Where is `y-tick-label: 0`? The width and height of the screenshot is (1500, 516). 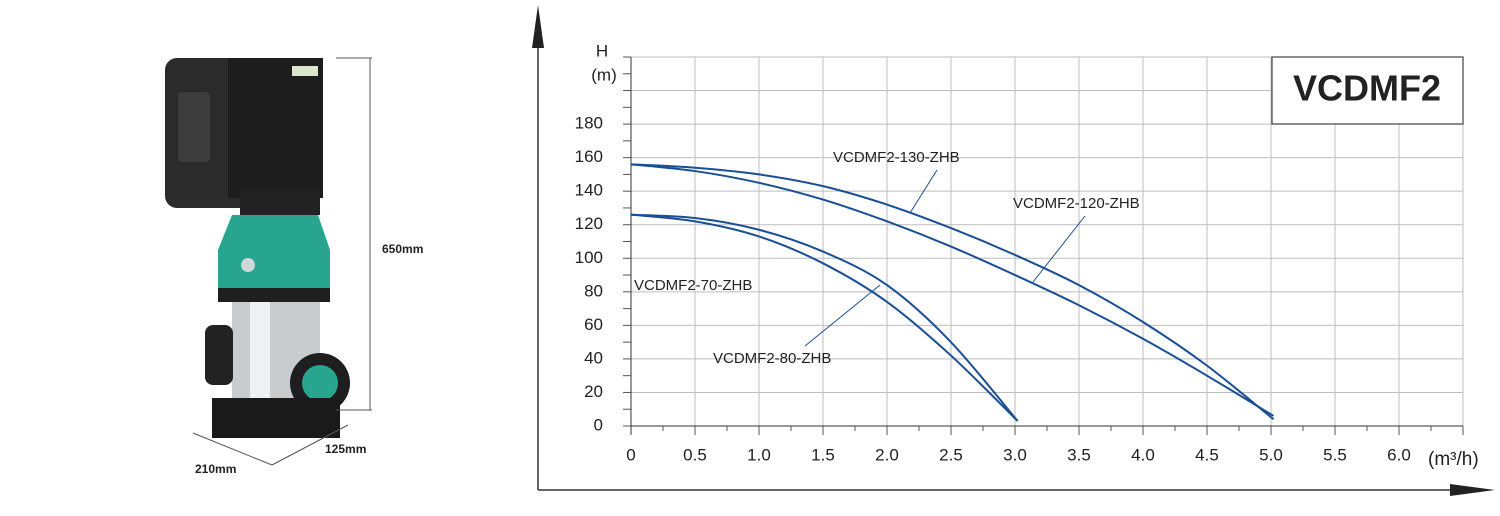 y-tick-label: 0 is located at coordinates (598, 424).